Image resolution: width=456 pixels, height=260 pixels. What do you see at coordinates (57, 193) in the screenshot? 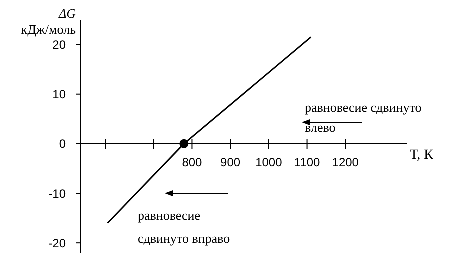
I see `y-tick-label: -10` at bounding box center [57, 193].